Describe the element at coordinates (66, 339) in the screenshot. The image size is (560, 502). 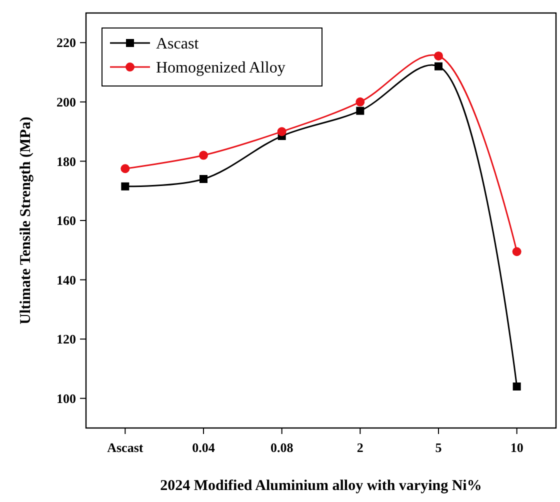
I see `y-tick-label: 120` at that location.